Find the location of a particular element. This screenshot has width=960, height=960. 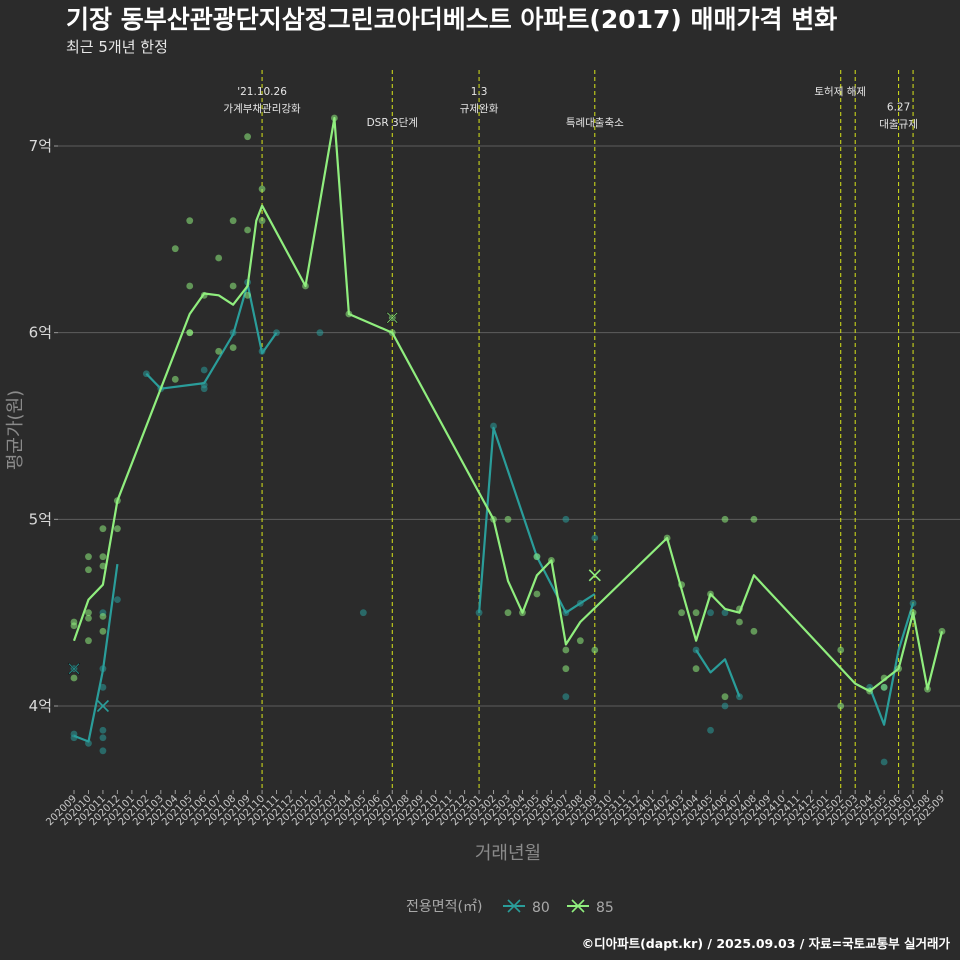

chart-subtitle: 최근 5개년 한정 is located at coordinates (117, 47).